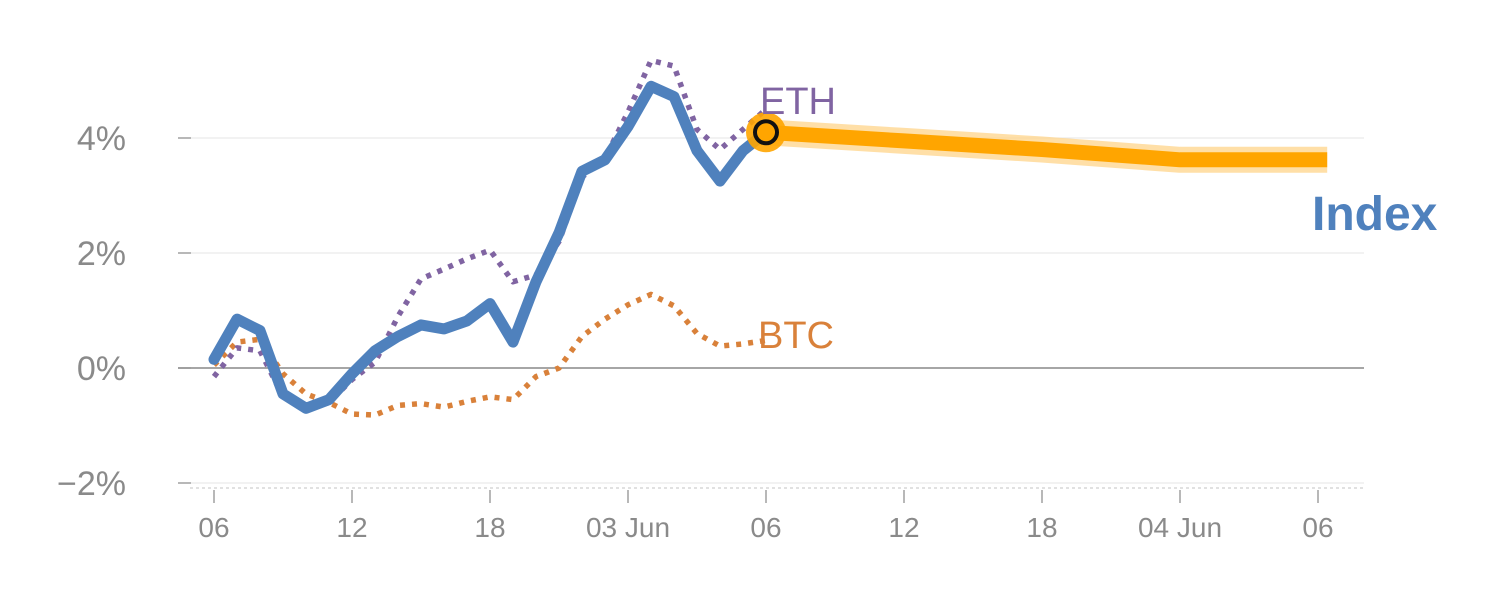  I want to click on ytick-label: 0%, so click(101, 369).